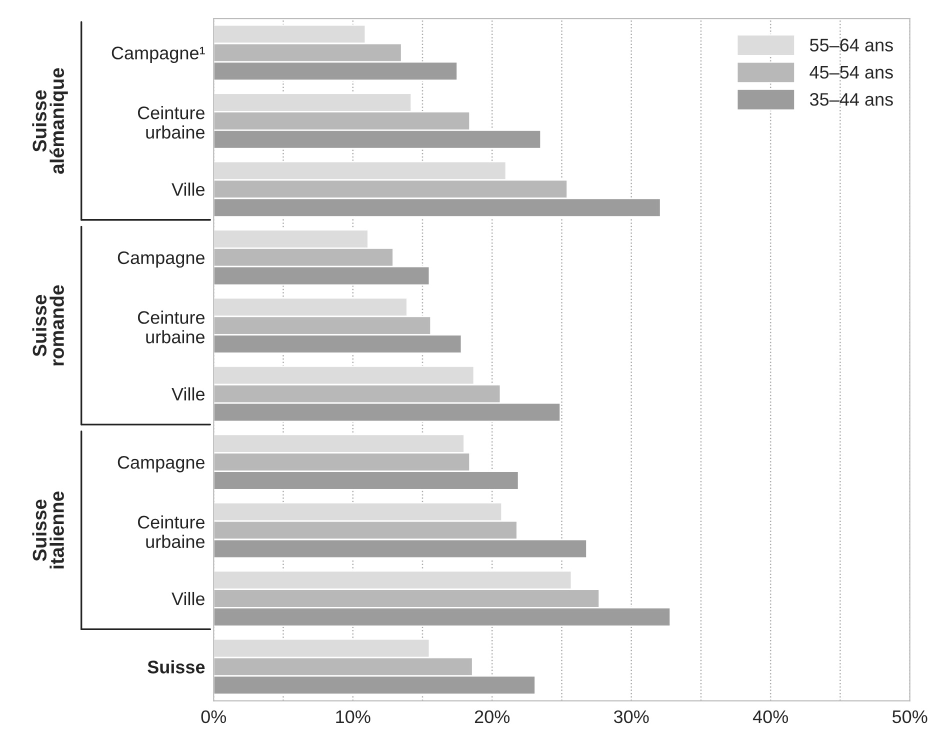 The height and width of the screenshot is (744, 937). I want to click on legend-label: 55–64 ans, so click(851, 45).